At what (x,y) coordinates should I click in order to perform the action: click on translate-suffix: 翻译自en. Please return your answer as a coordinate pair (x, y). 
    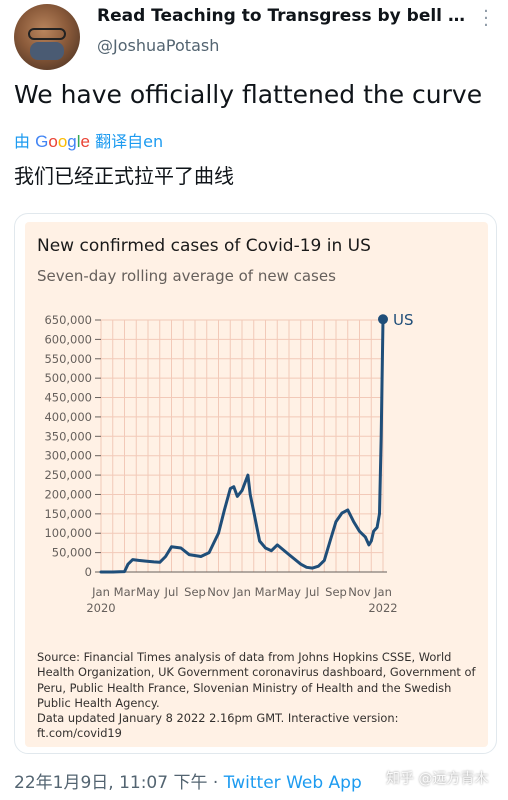
    Looking at the image, I should click on (129, 141).